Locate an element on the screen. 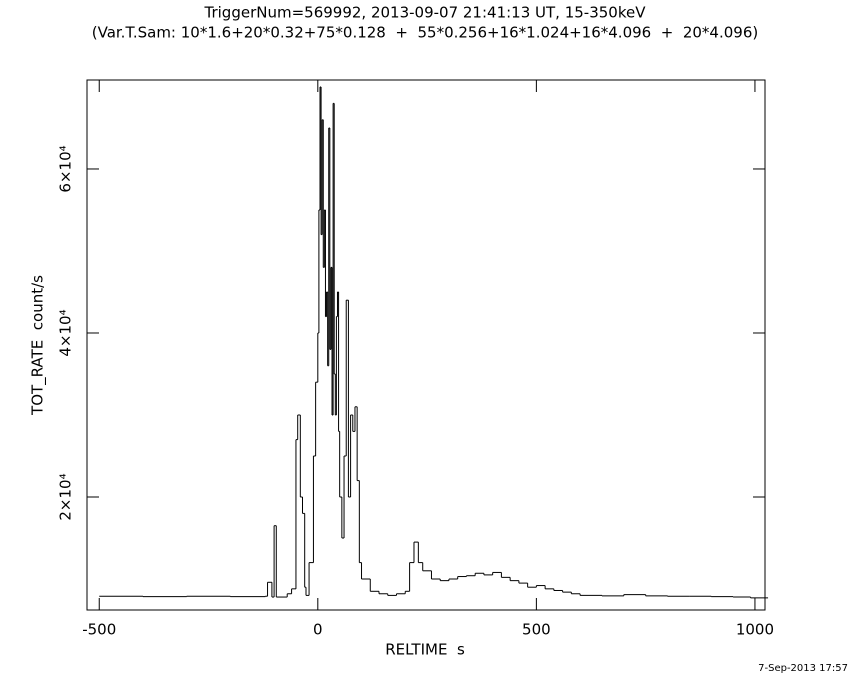 The image size is (850, 680). footnote: 7-Sep-2013 17:57 is located at coordinates (803, 668).